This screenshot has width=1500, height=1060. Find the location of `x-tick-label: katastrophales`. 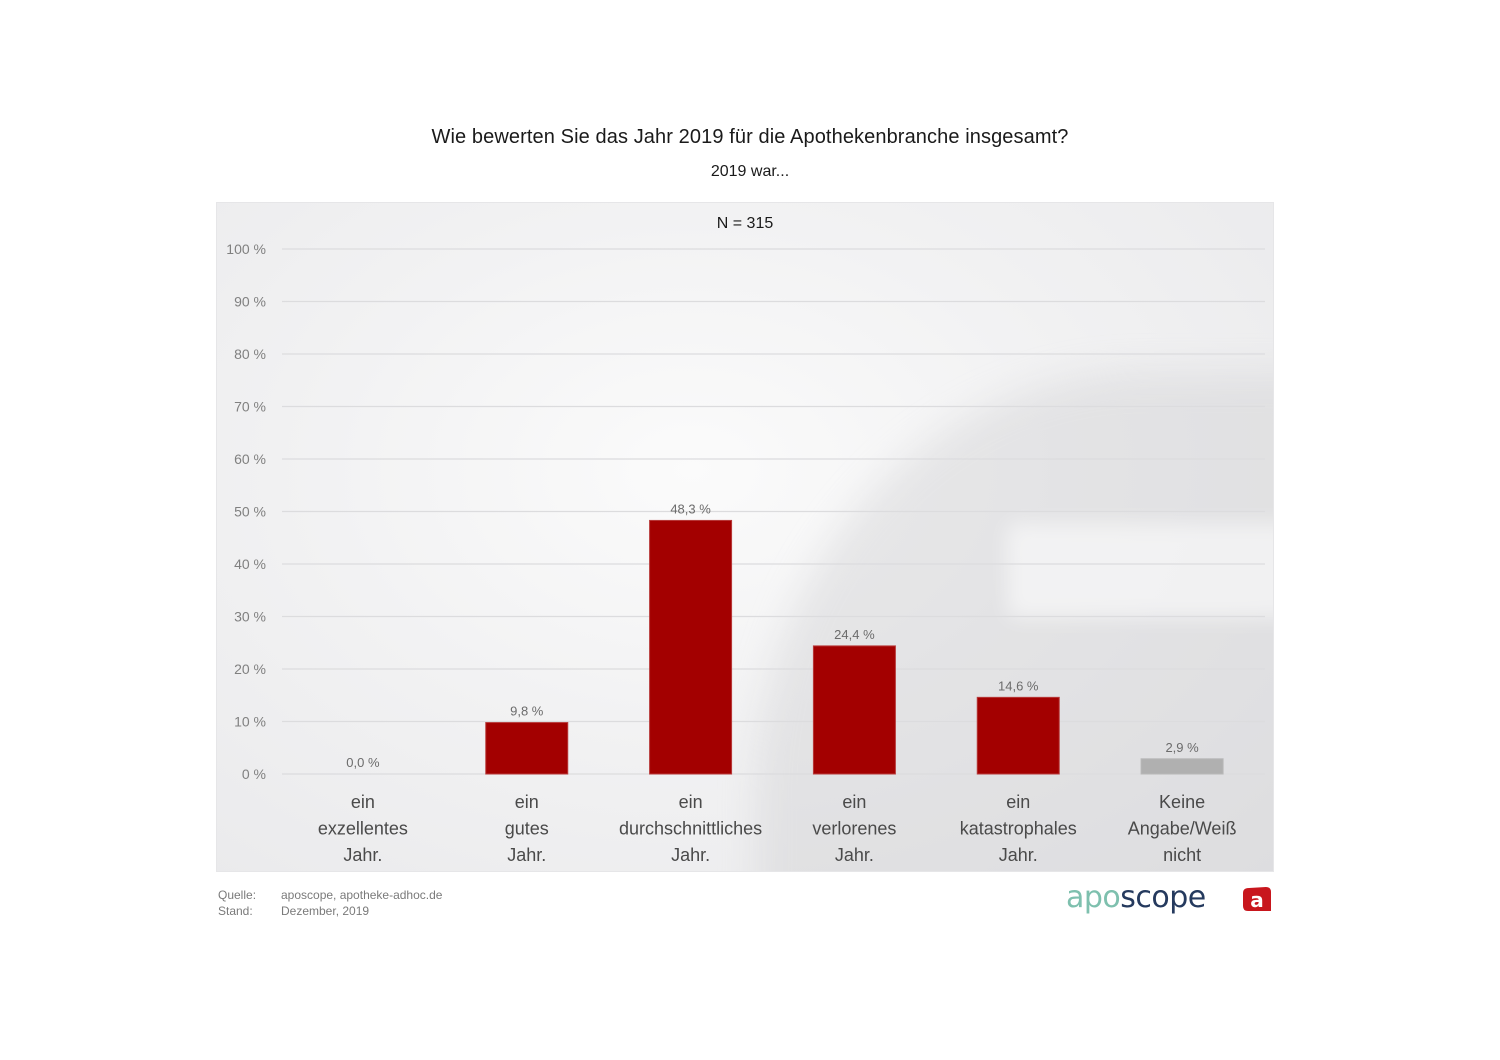

x-tick-label: katastrophales is located at coordinates (1018, 829).